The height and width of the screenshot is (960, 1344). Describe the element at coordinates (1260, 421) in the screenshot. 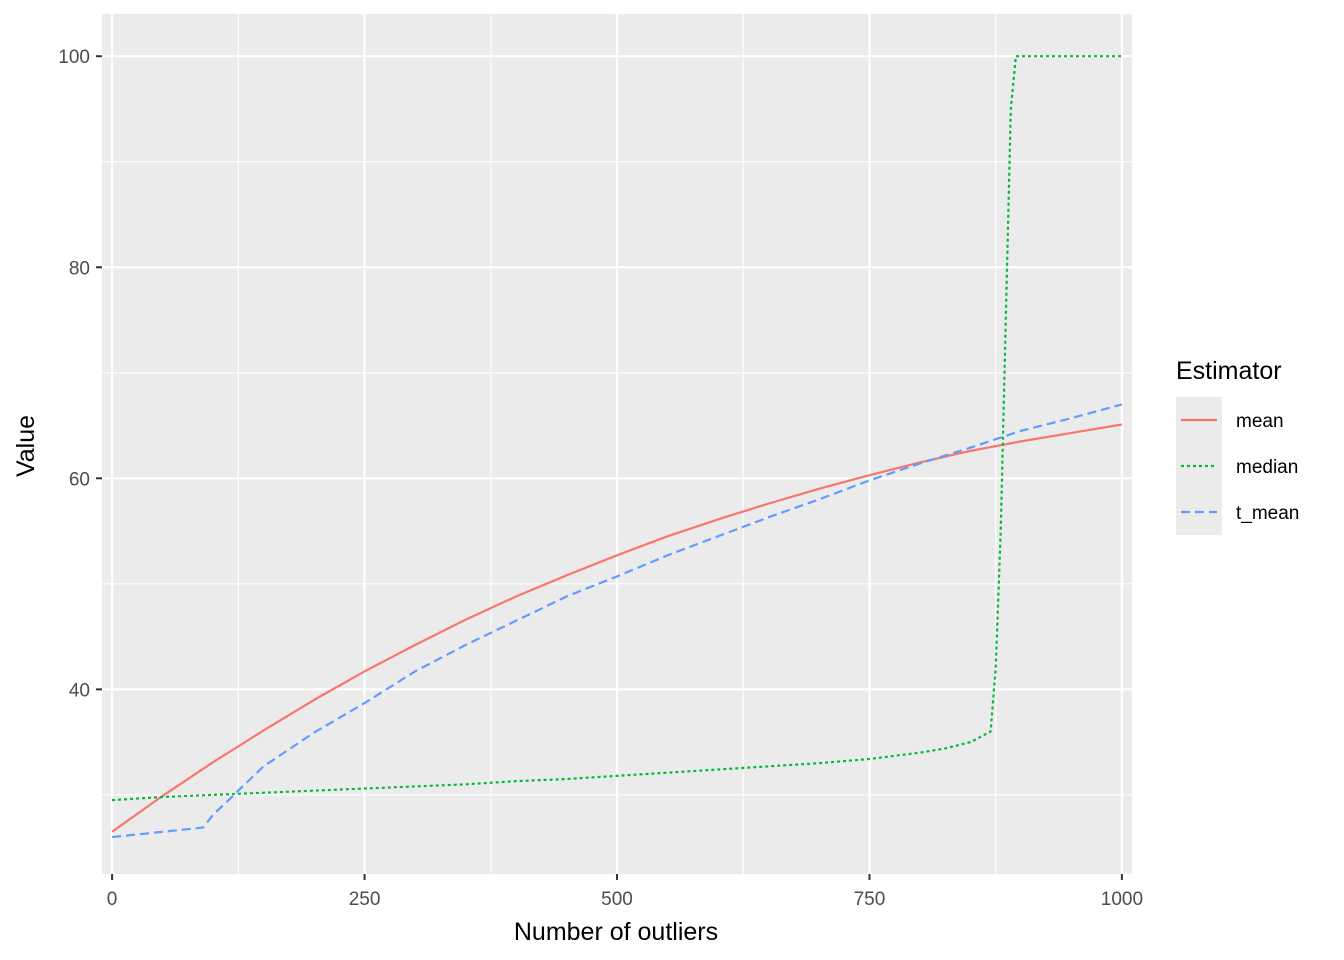

I see `legend-label-mean: mean` at that location.